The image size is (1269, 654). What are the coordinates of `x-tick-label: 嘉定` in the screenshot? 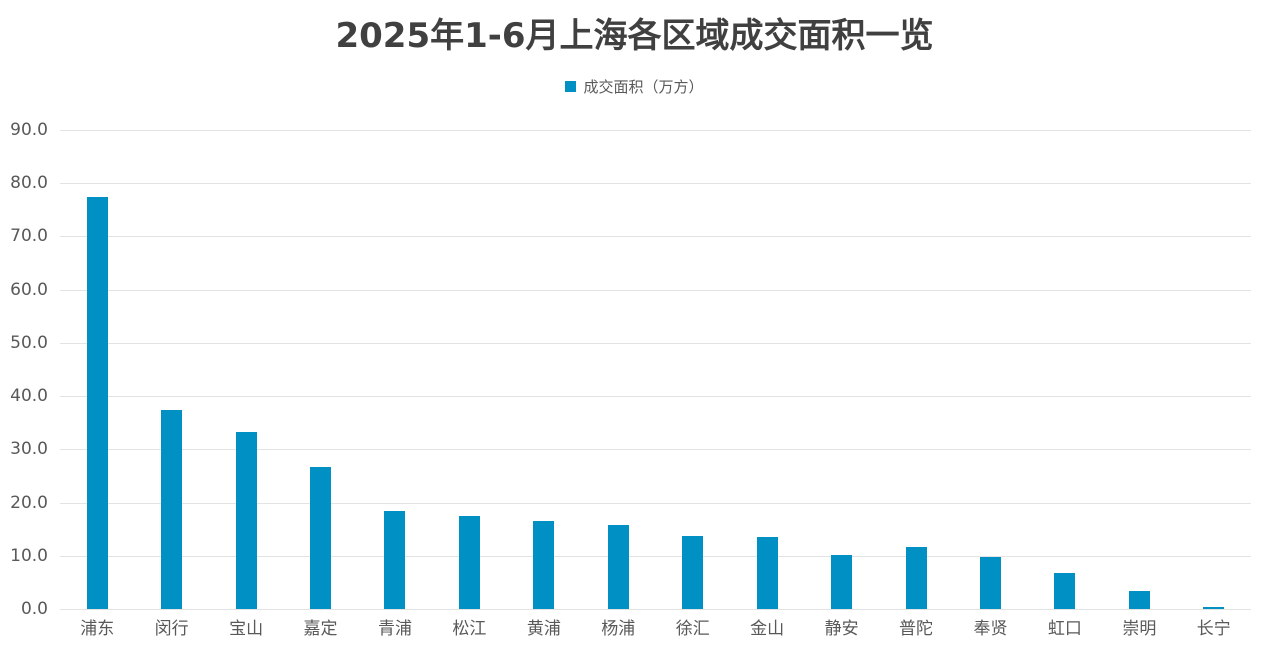 It's located at (320, 629).